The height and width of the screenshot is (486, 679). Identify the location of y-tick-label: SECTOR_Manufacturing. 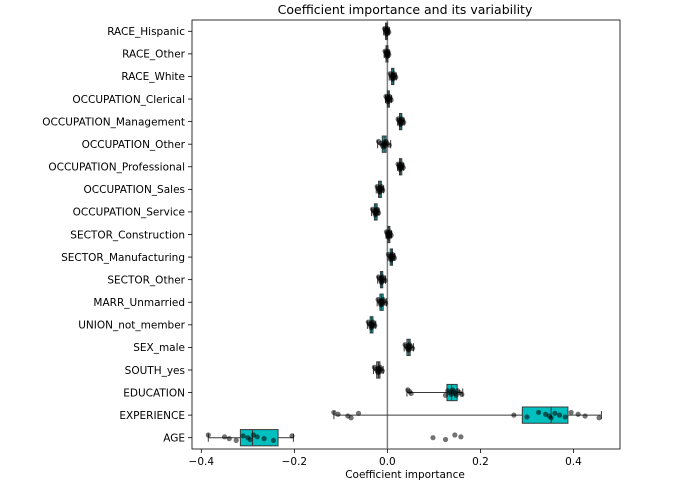
(123, 258).